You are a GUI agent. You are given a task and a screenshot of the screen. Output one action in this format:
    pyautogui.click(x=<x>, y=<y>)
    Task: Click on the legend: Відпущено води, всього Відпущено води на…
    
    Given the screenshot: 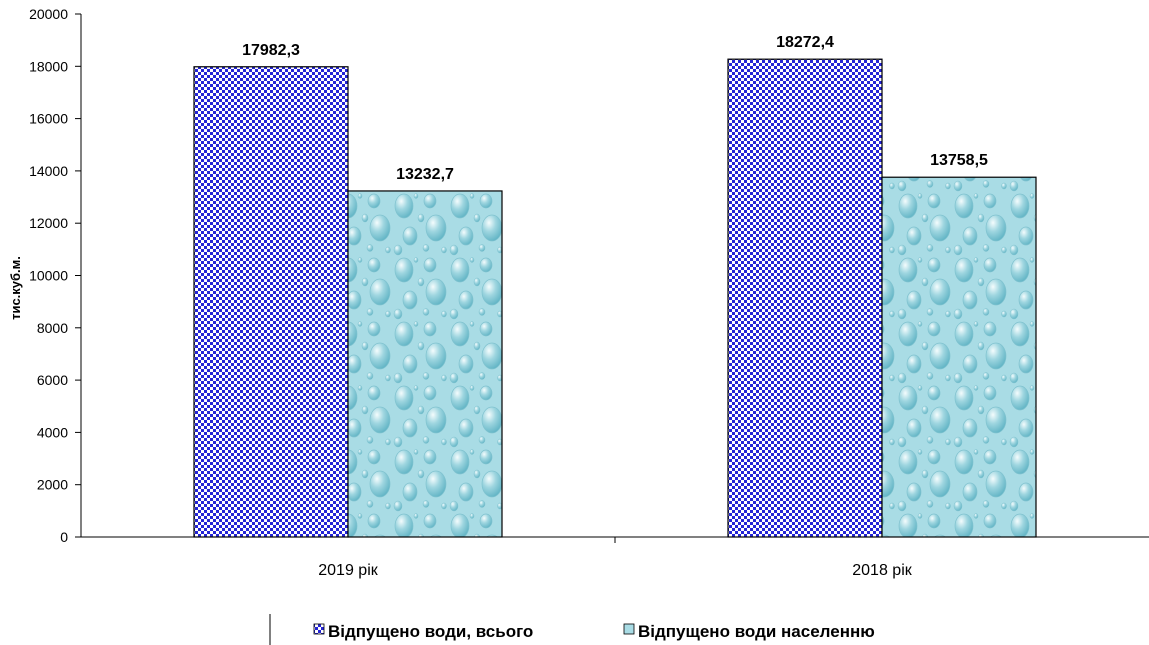 What is the action you would take?
    pyautogui.click(x=572, y=629)
    